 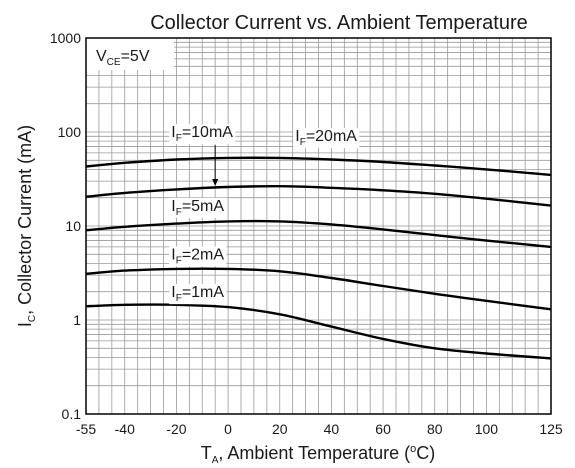 I want to click on x-tick-label: -20, so click(x=176, y=429).